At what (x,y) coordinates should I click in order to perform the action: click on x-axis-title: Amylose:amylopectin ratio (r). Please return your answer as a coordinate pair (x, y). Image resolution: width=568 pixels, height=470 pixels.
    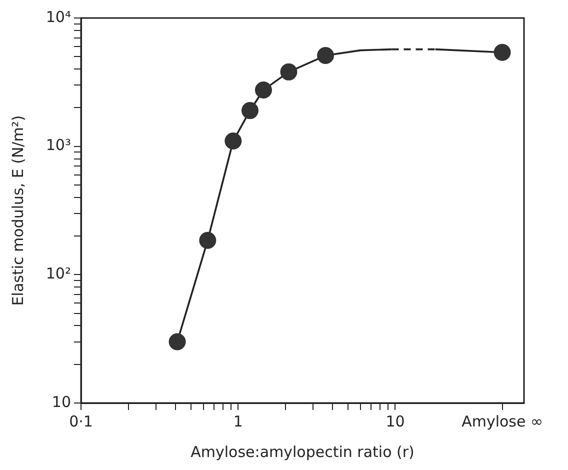
    Looking at the image, I should click on (302, 451).